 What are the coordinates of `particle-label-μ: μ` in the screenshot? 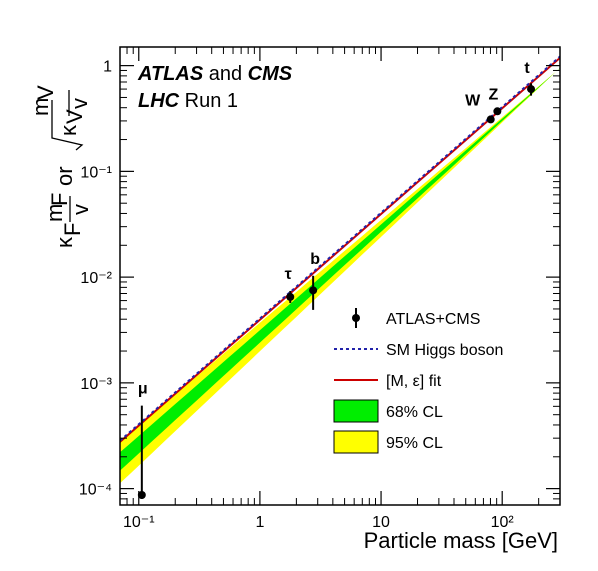 It's located at (143, 389).